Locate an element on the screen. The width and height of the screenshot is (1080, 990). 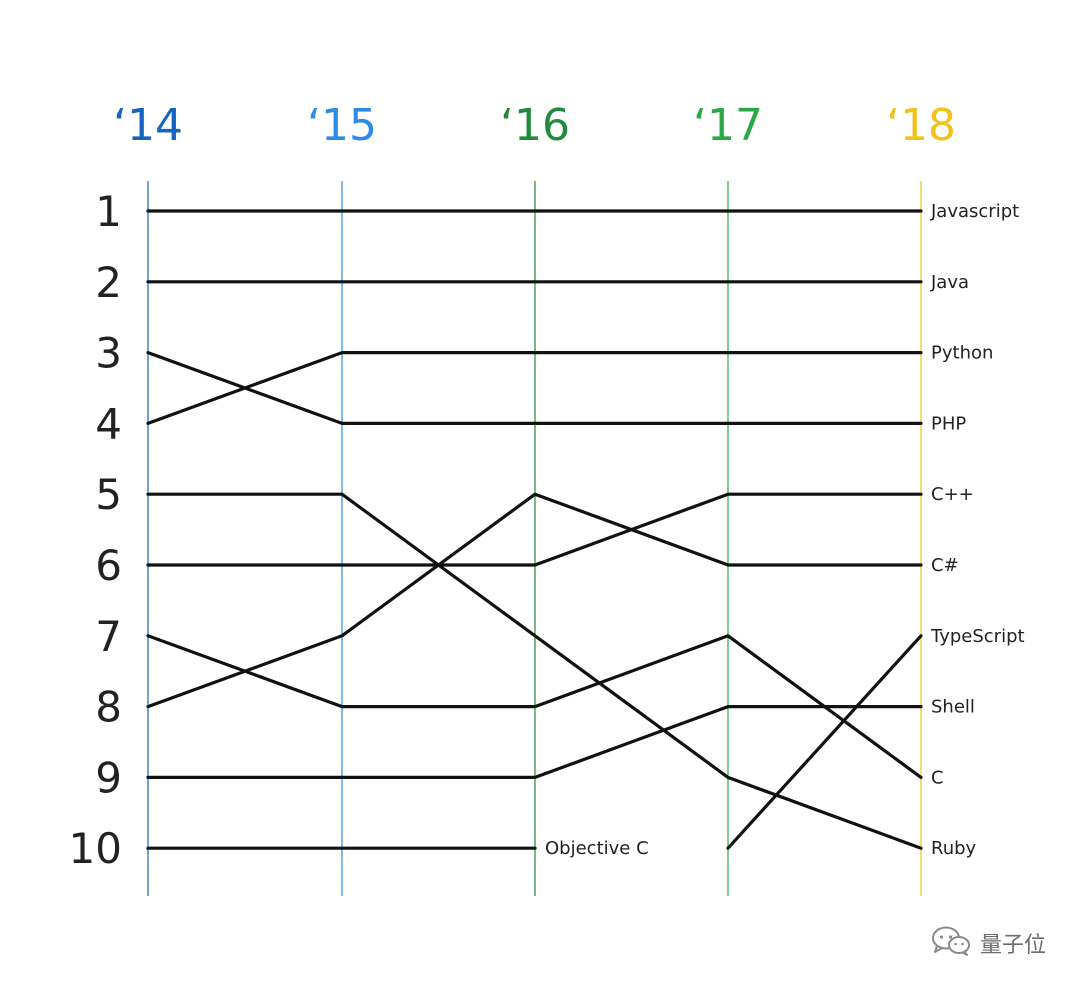
series-label-2: Python is located at coordinates (962, 353).